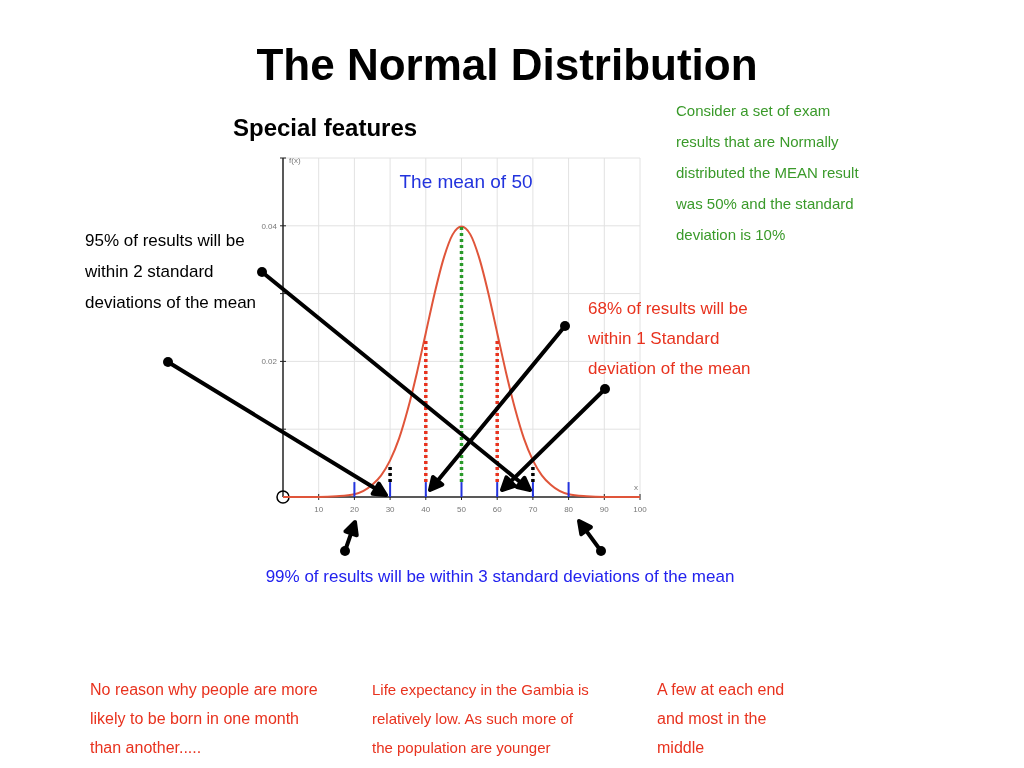 Image resolution: width=1024 pixels, height=768 pixels. I want to click on annotation: 68% of results will be within 1 Standard deviation of the mean, so click(669, 338).